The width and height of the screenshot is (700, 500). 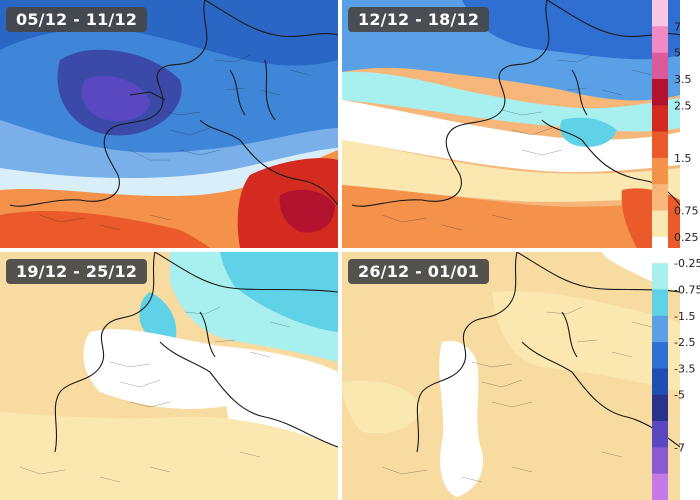 What do you see at coordinates (419, 19) in the screenshot?
I see `period-label: 12/12 - 18/12` at bounding box center [419, 19].